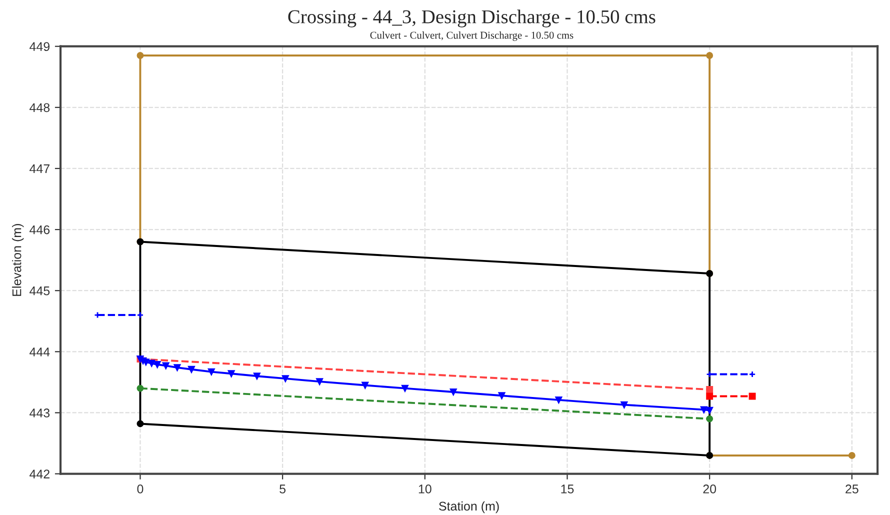 The image size is (890, 515). Describe the element at coordinates (40, 474) in the screenshot. I see `y-tick-label: 442` at that location.